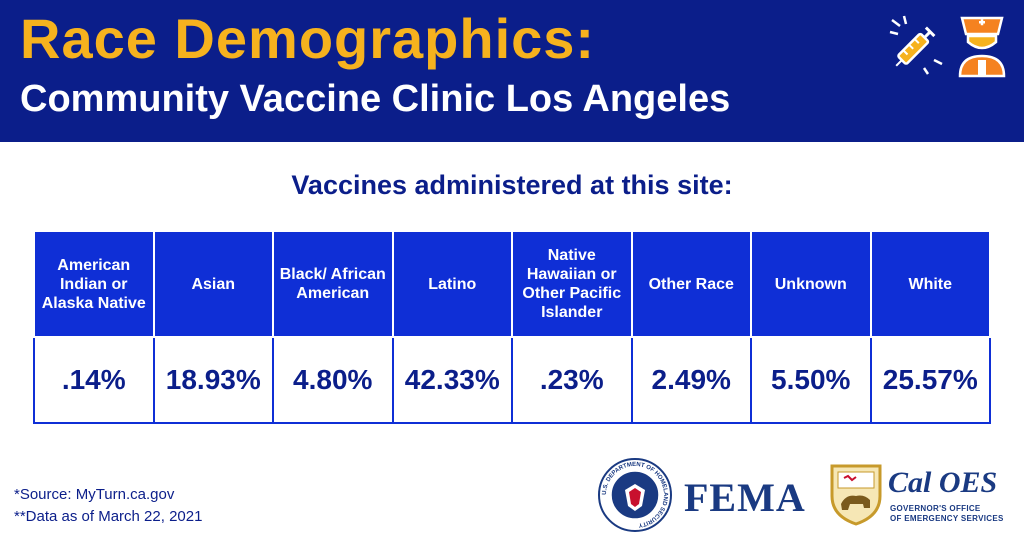 This screenshot has width=1024, height=538. What do you see at coordinates (333, 380) in the screenshot?
I see `value-black-african-american: 4.80%` at bounding box center [333, 380].